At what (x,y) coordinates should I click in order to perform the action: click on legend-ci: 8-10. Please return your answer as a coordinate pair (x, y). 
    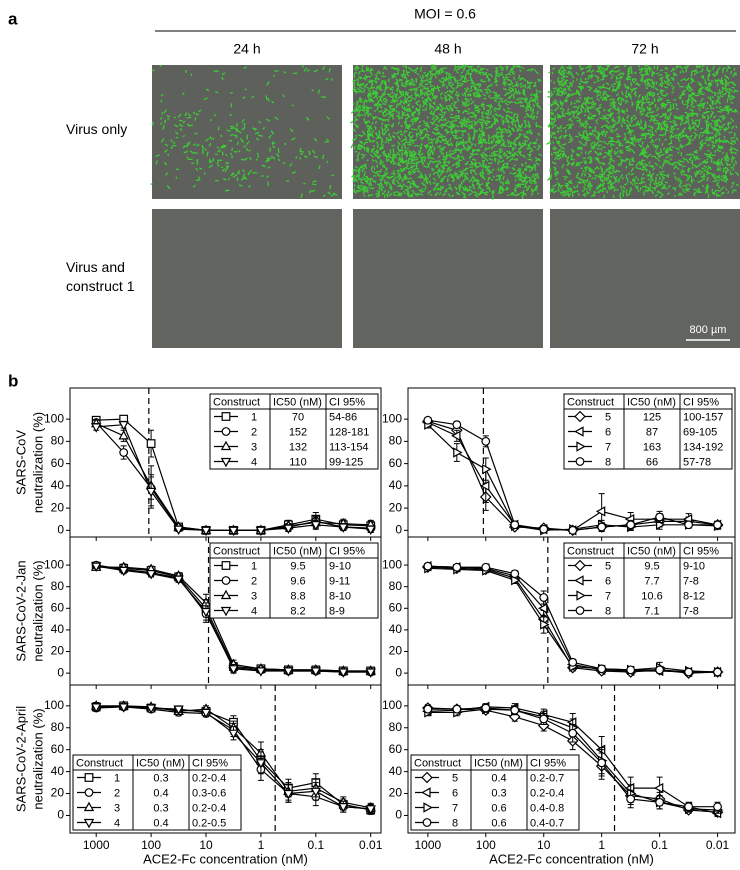
    Looking at the image, I should click on (340, 596).